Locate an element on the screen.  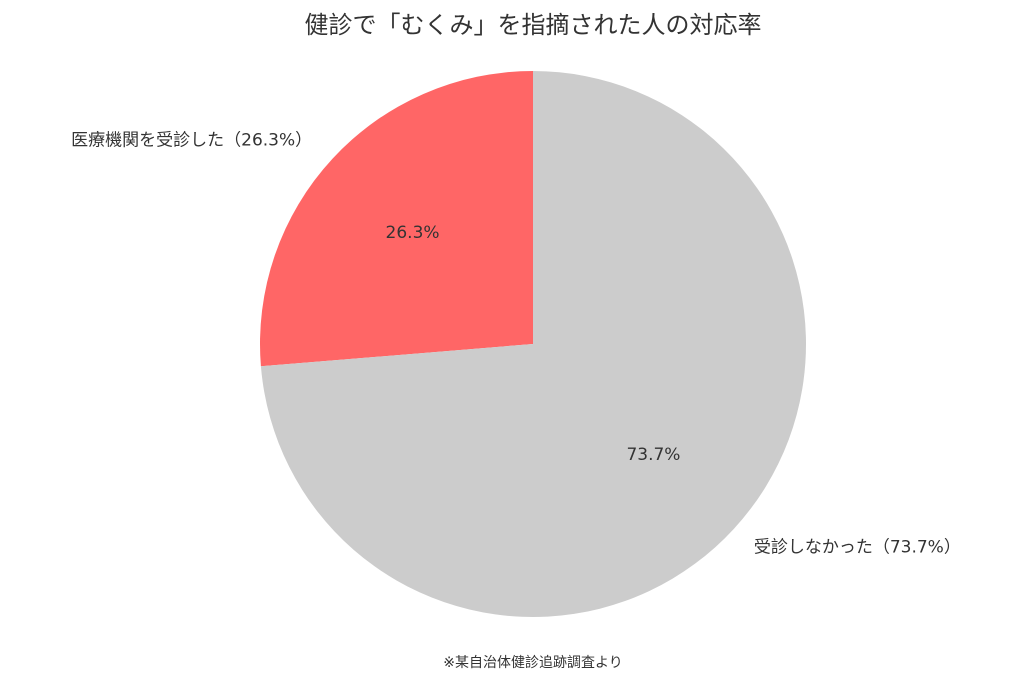
chart-title: 健診で「むくみ」を指摘された人の対応率 is located at coordinates (533, 25).